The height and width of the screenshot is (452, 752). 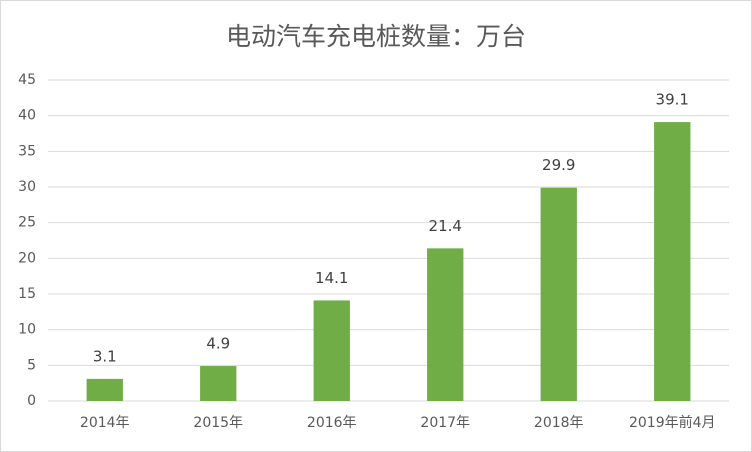 I want to click on y-tick-label: 20, so click(x=27, y=258).